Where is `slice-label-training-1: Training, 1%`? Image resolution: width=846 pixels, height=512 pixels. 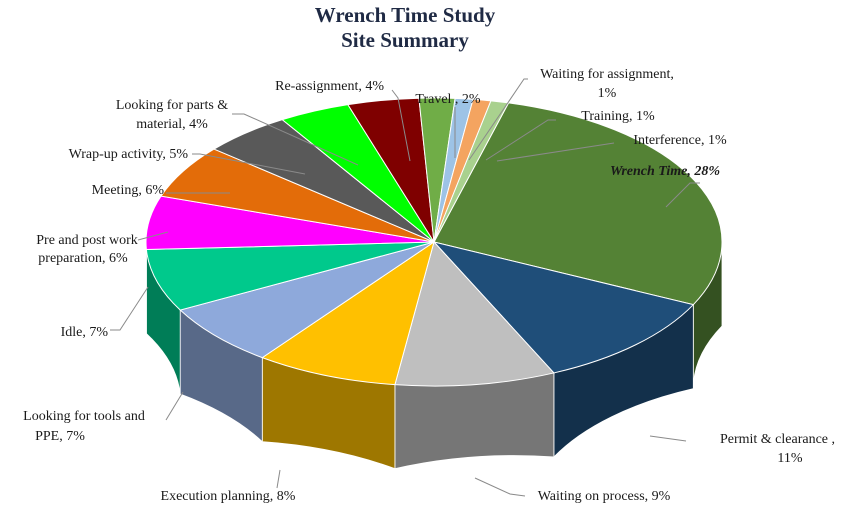 slice-label-training-1: Training, 1% is located at coordinates (618, 116).